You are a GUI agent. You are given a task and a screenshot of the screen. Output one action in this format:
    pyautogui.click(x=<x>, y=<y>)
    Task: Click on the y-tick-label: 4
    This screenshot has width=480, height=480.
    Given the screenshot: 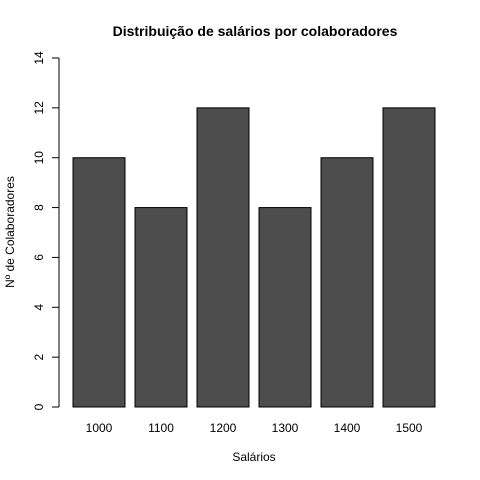 What is the action you would take?
    pyautogui.click(x=39, y=307)
    